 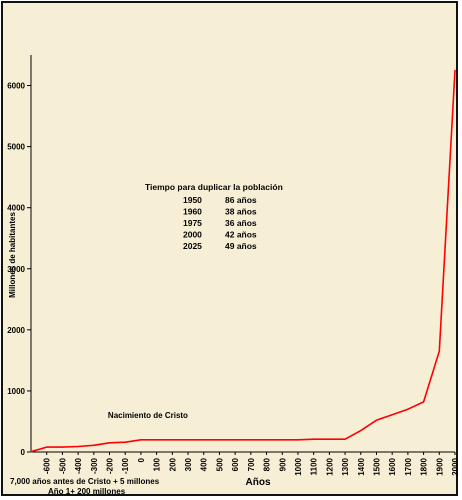 I want to click on doubling-row-year: 1975, so click(x=192, y=223).